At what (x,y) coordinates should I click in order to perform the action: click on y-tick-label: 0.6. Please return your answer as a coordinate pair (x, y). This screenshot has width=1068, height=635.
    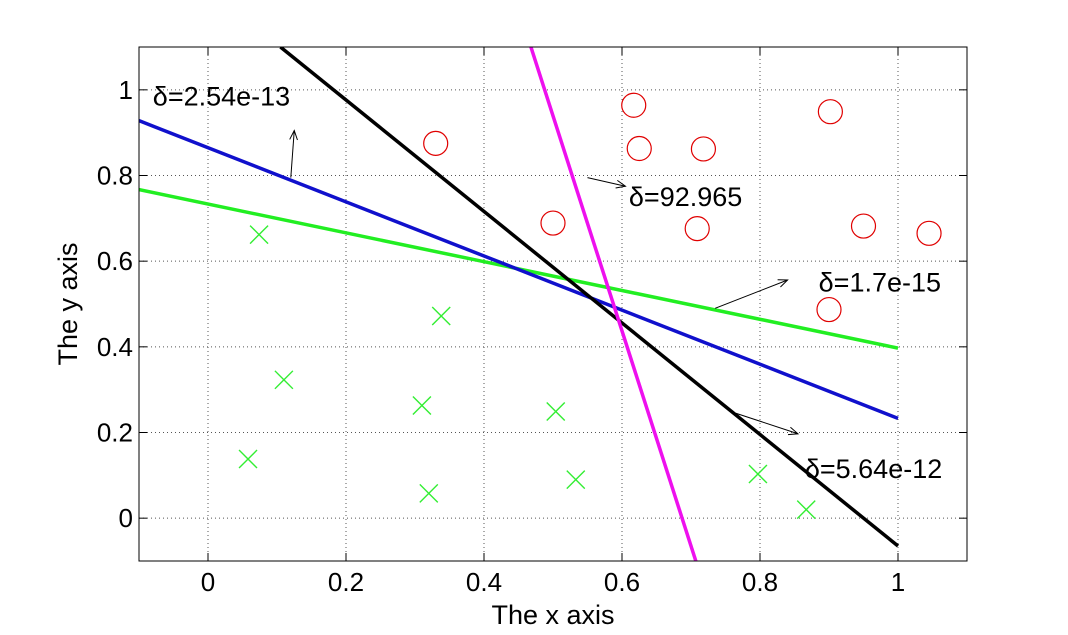
    Looking at the image, I should click on (115, 261).